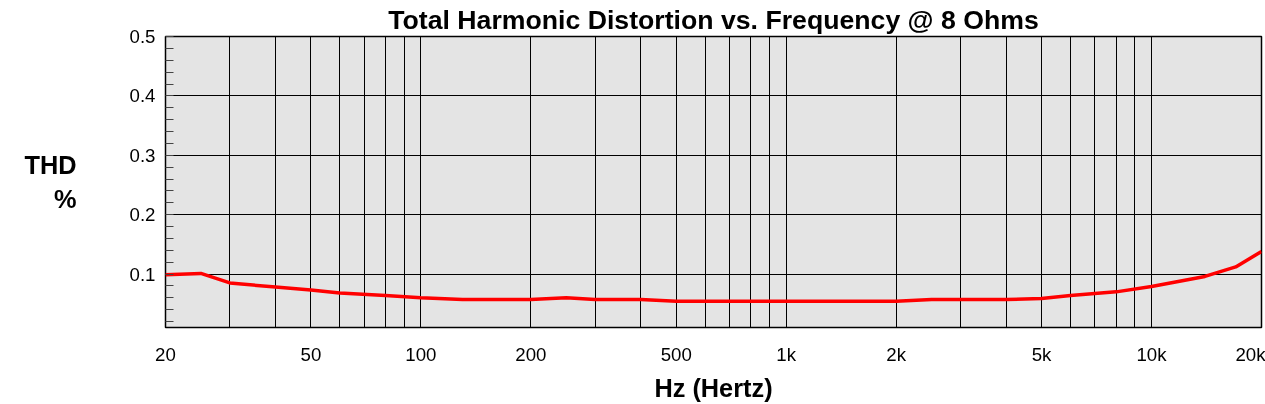  What do you see at coordinates (1250, 354) in the screenshot?
I see `x-tick-label: 20k` at bounding box center [1250, 354].